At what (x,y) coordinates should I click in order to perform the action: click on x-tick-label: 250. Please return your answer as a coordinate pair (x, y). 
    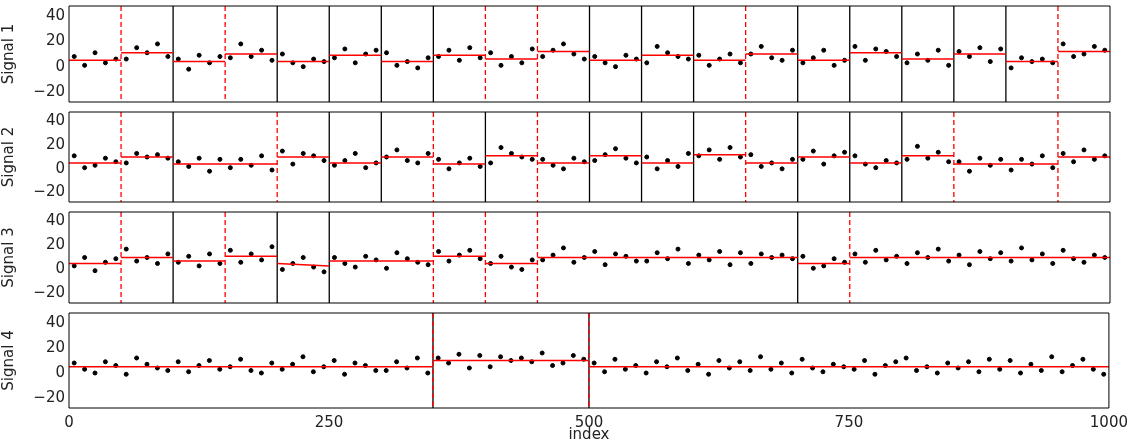
    Looking at the image, I should click on (329, 421).